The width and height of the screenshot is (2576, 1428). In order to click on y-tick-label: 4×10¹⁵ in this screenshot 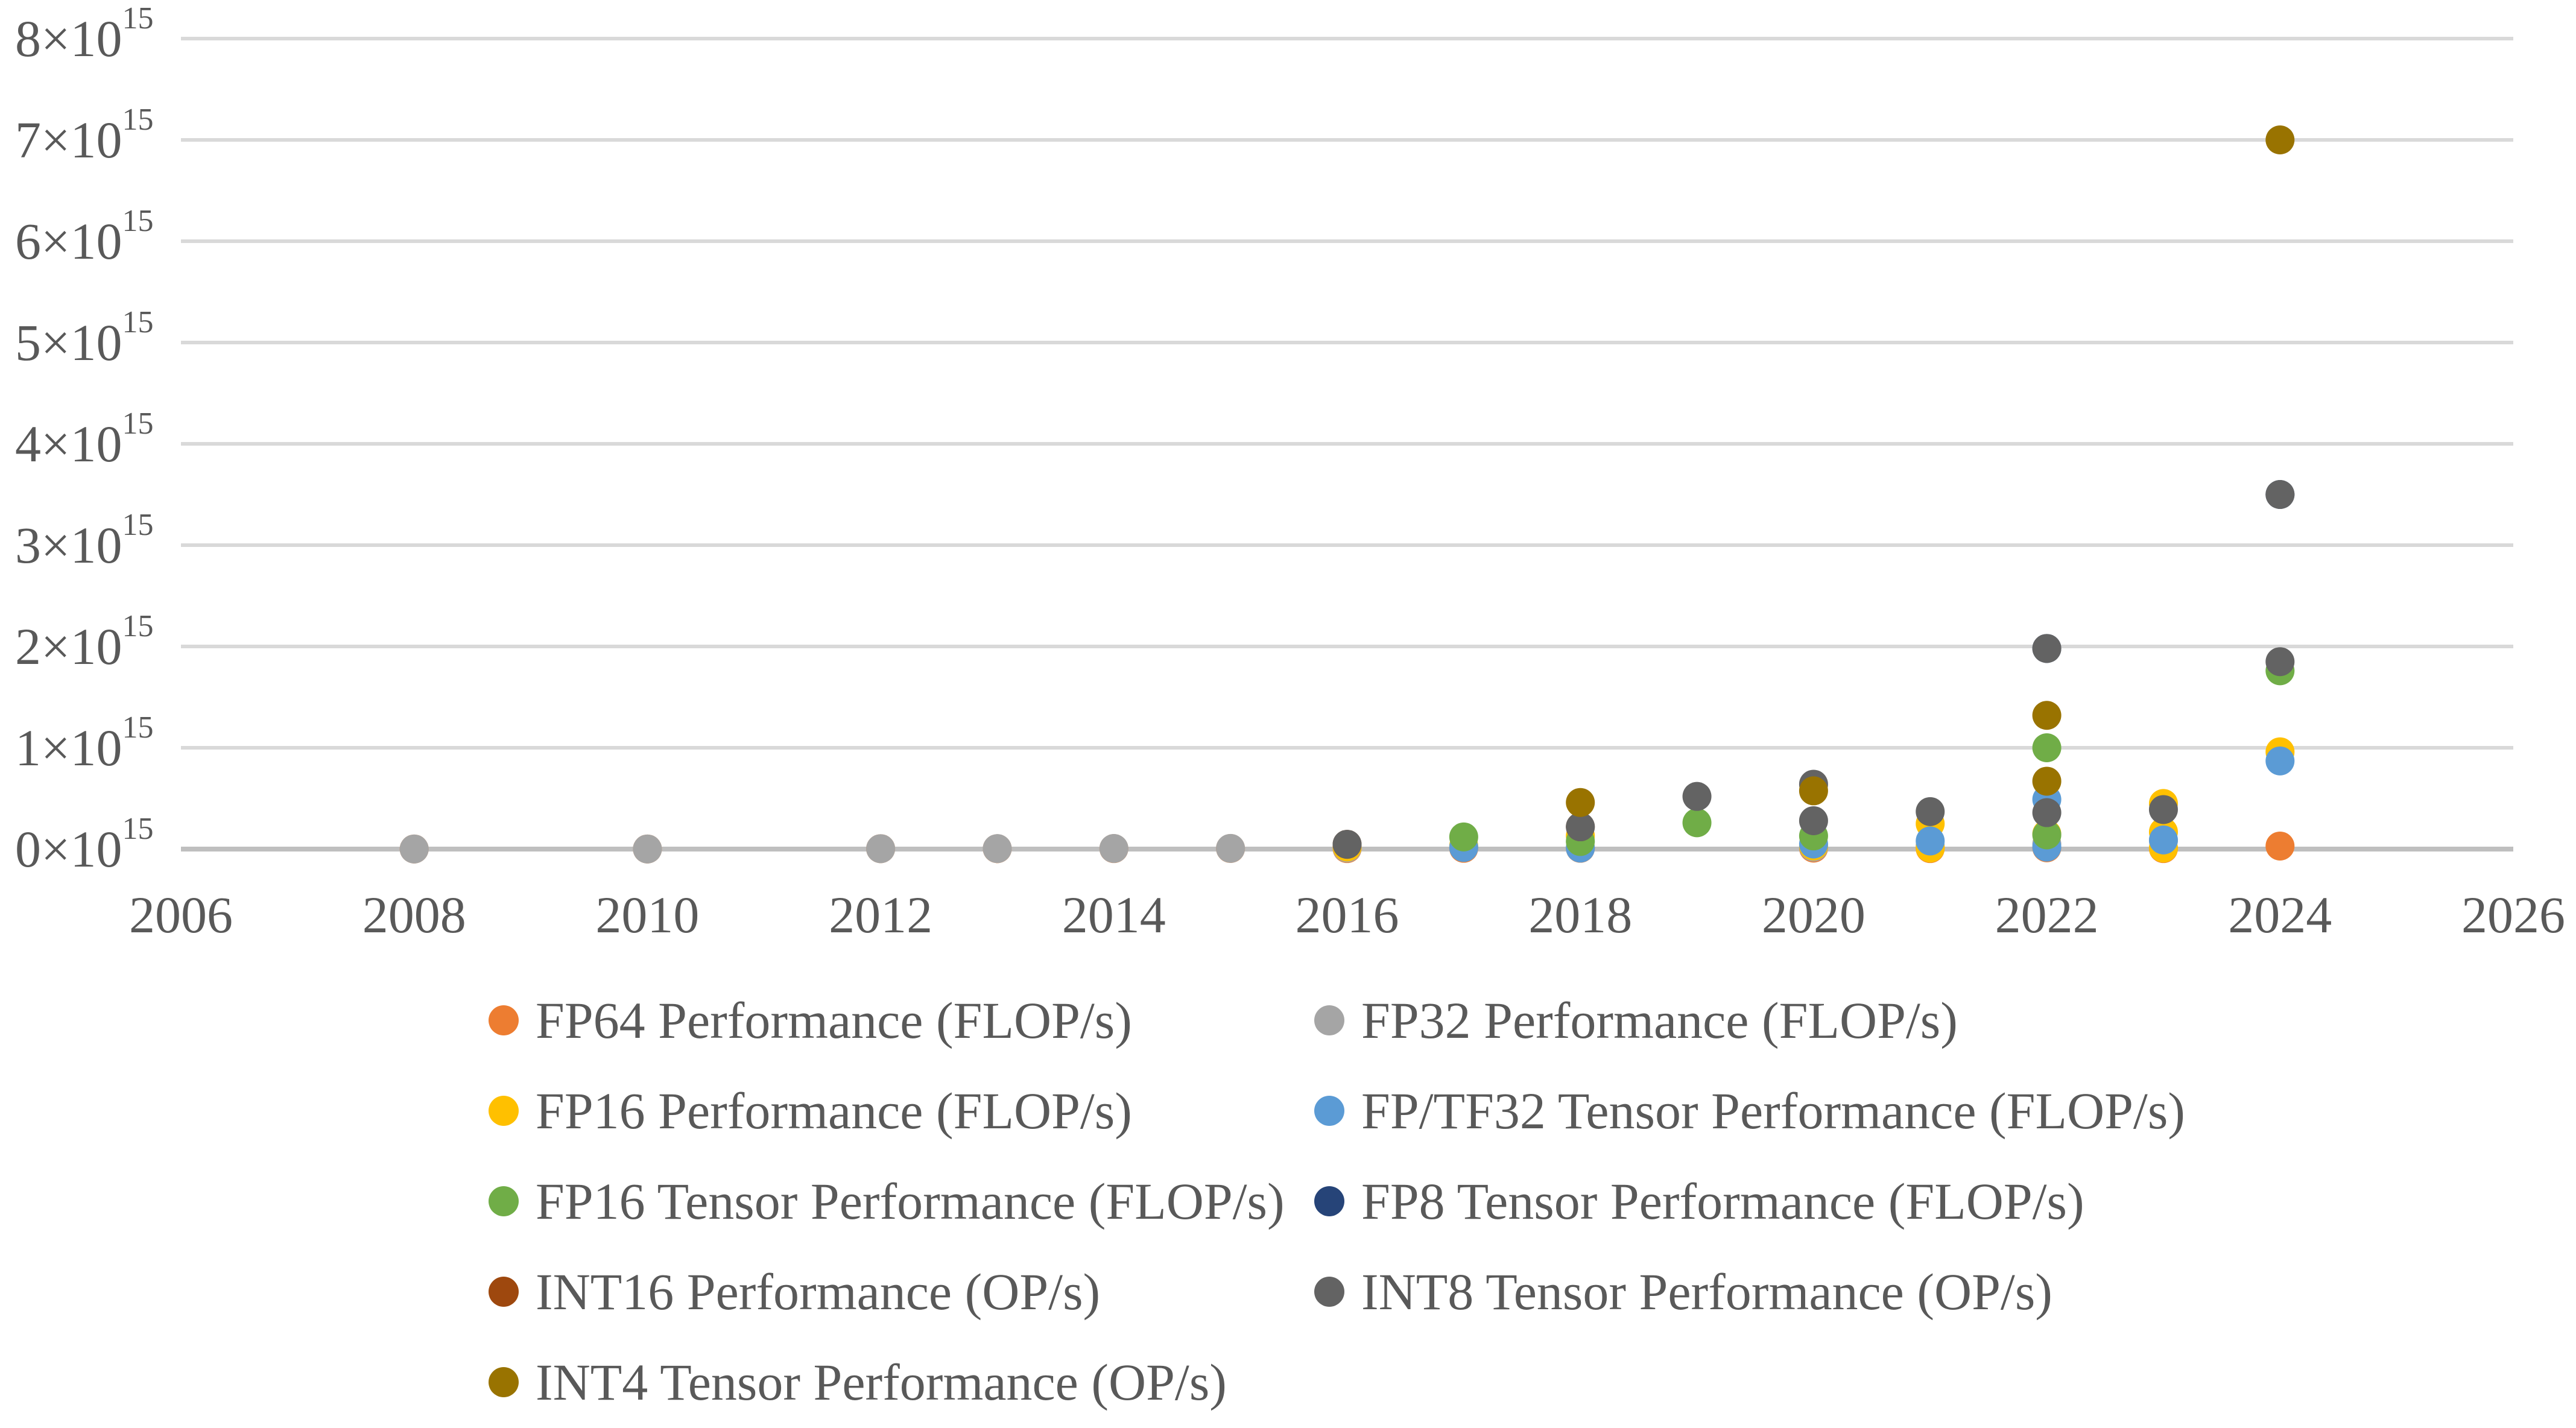, I will do `click(84, 439)`.